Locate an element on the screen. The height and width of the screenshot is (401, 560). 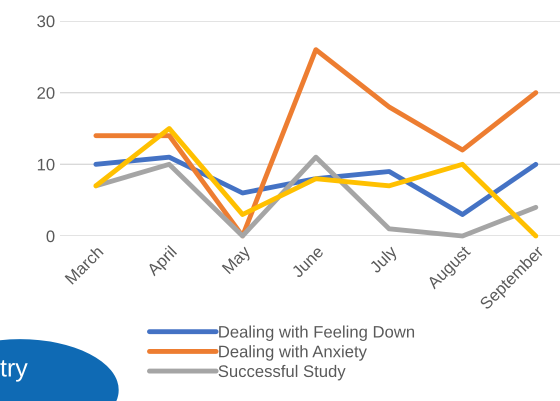
text: try is located at coordinates (14, 371).